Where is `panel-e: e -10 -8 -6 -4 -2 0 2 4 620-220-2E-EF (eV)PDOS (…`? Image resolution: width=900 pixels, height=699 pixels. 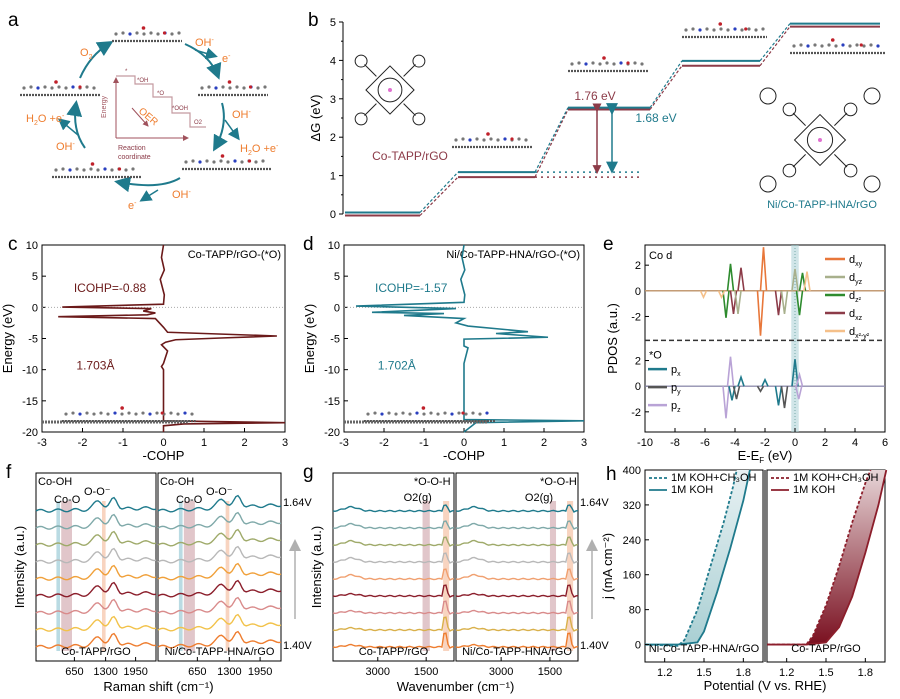 panel-e: e -10 -8 -6 -4 -2 0 2 4 620-220-2E-EF (eV)PDOS (… is located at coordinates (745, 349).